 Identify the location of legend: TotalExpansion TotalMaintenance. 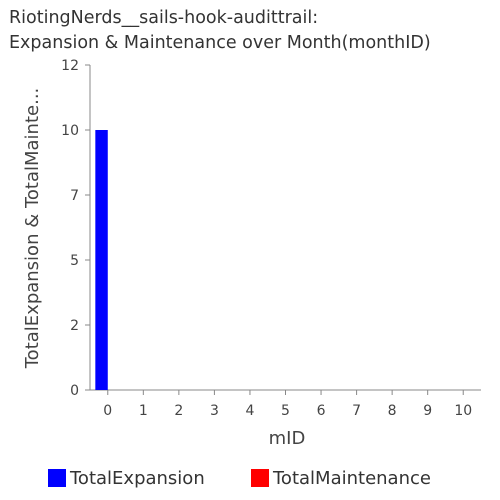
(250, 478).